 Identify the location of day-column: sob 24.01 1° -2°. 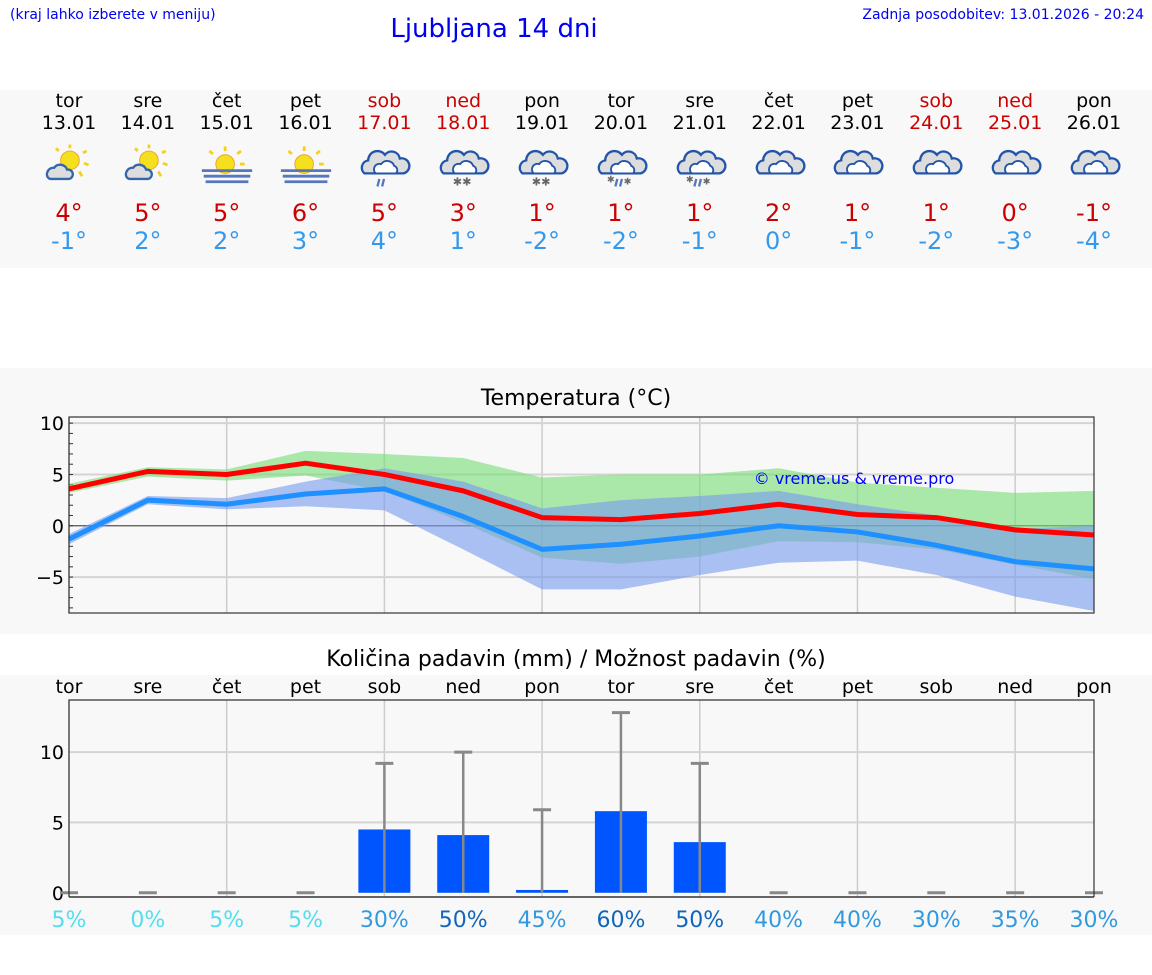
(936, 179).